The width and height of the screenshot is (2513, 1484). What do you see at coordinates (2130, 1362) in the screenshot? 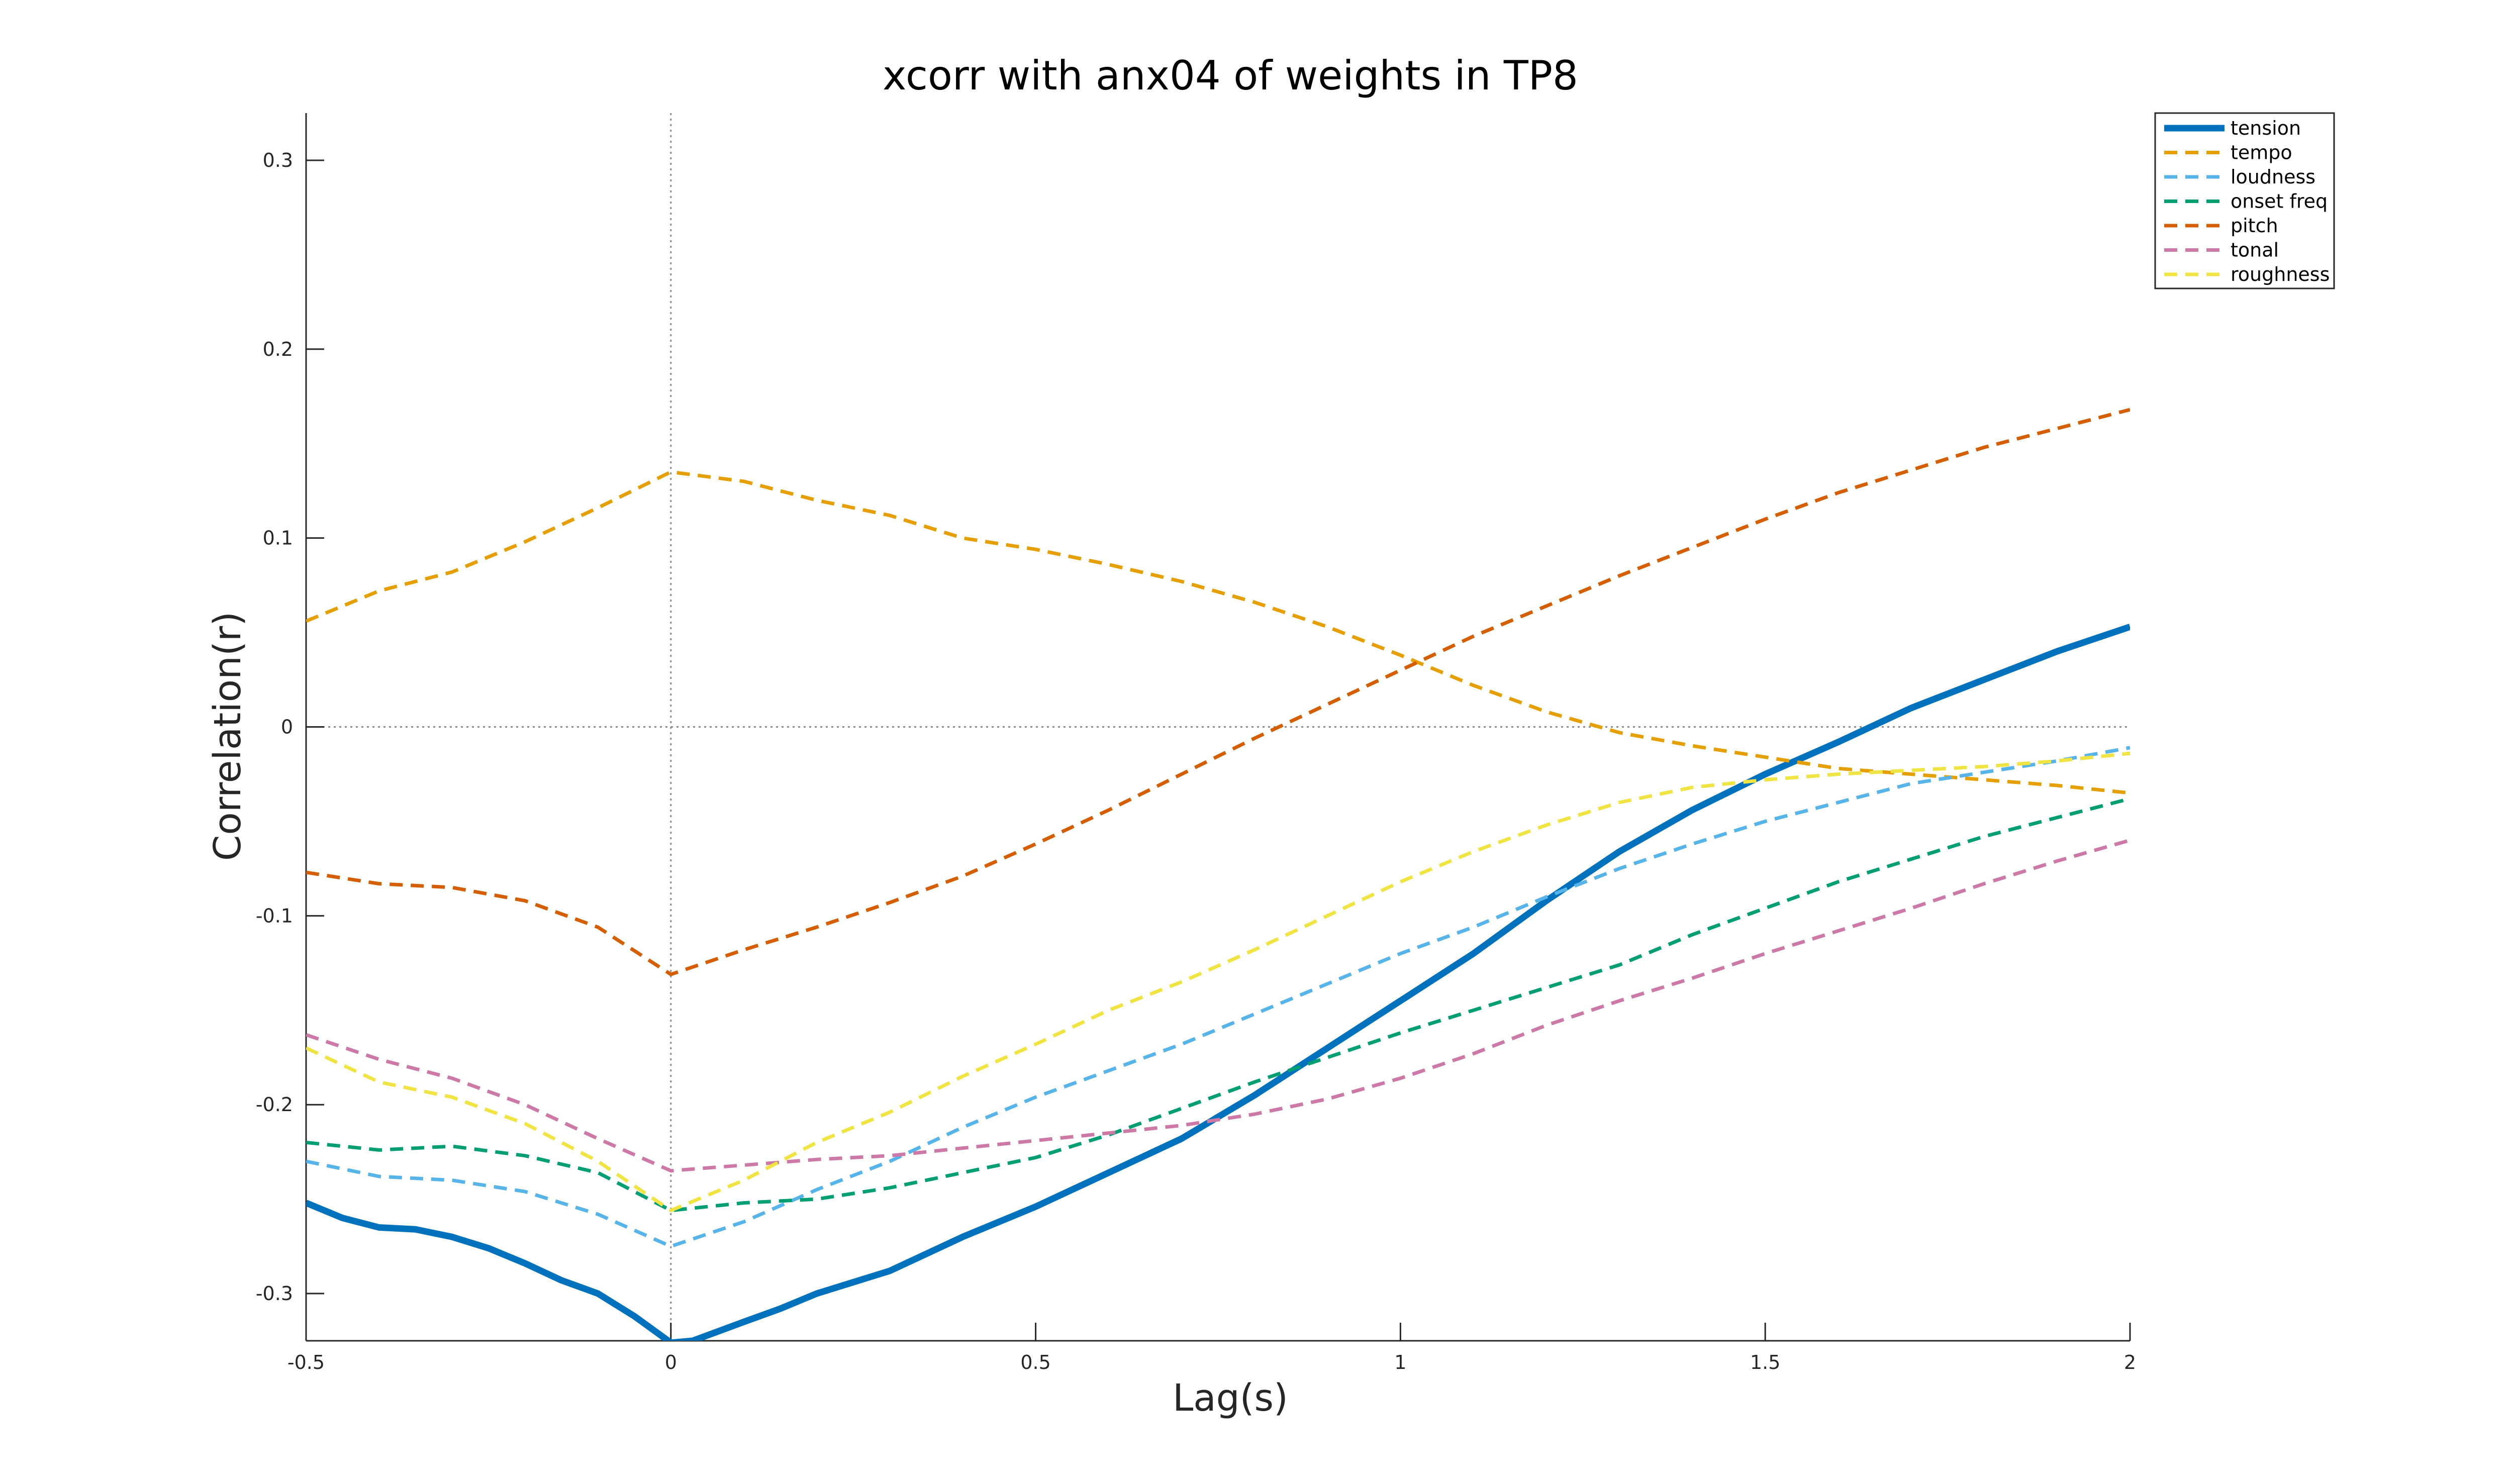
I see `x-tick-label: 2` at bounding box center [2130, 1362].